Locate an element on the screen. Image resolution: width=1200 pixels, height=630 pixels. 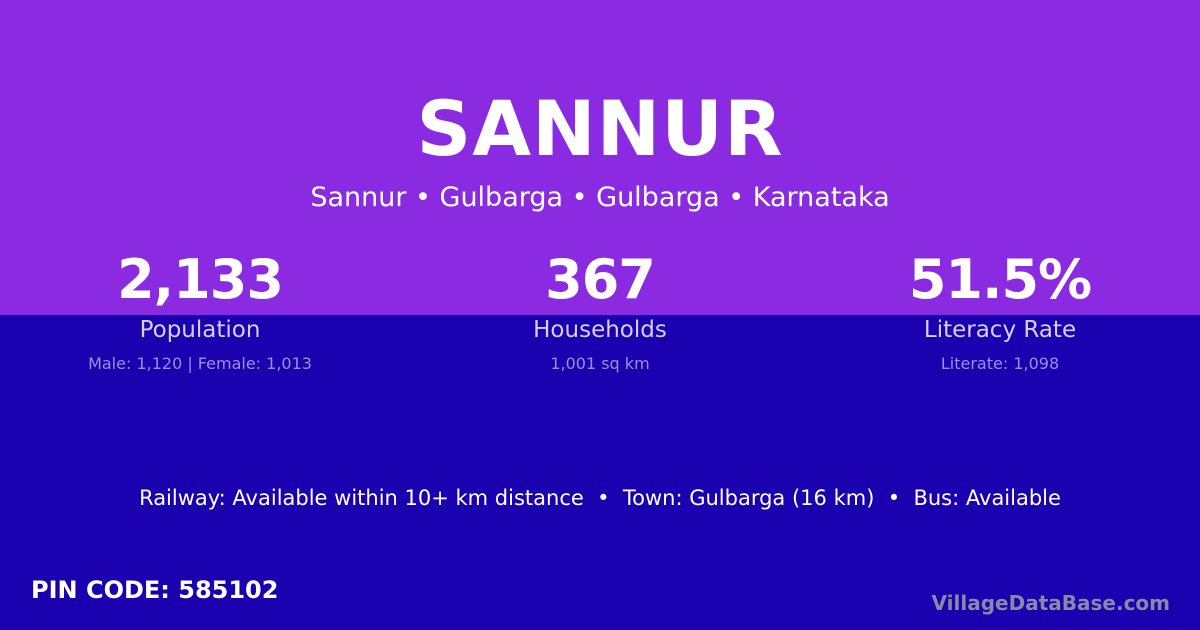
stat-label: Literacy Rate is located at coordinates (1000, 330).